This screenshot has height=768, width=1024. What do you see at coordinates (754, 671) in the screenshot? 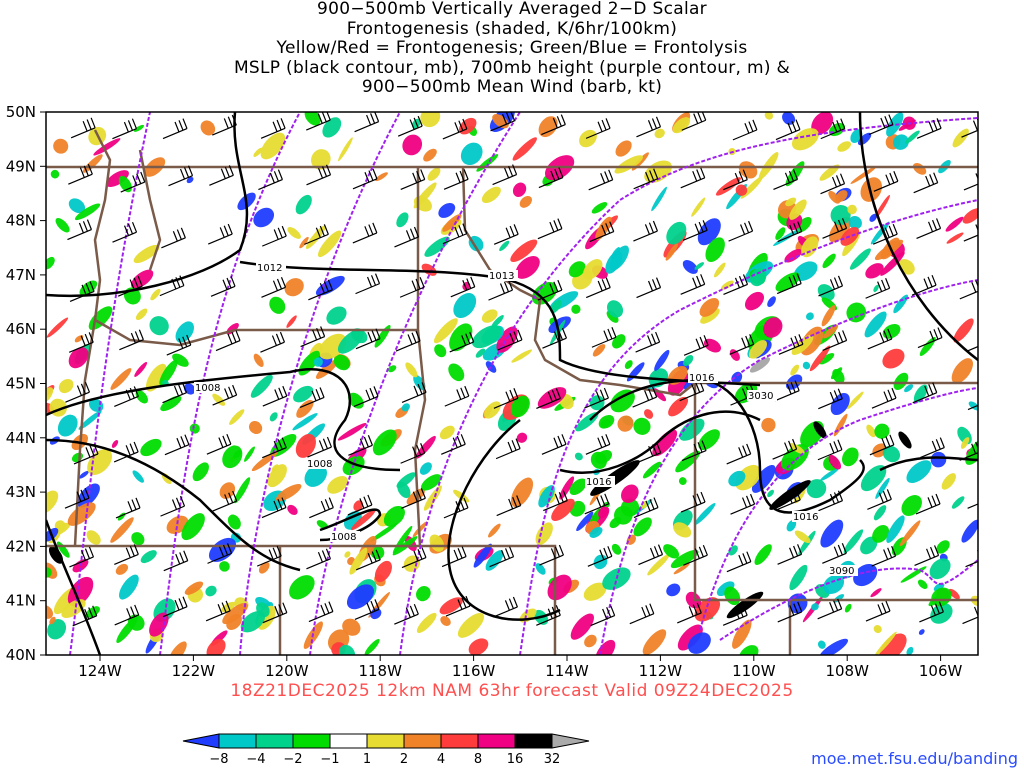
I see `lon-label: 110W` at bounding box center [754, 671].